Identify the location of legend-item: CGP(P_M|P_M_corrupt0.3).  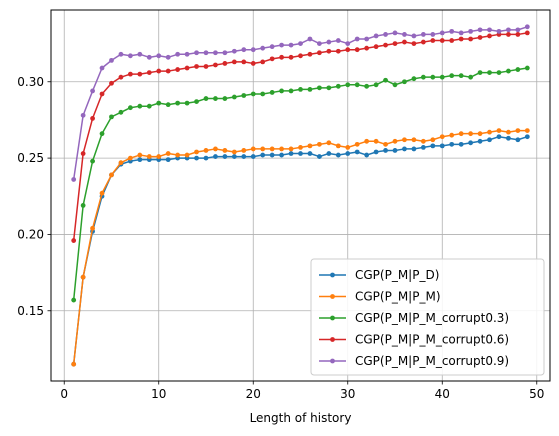
(414, 318).